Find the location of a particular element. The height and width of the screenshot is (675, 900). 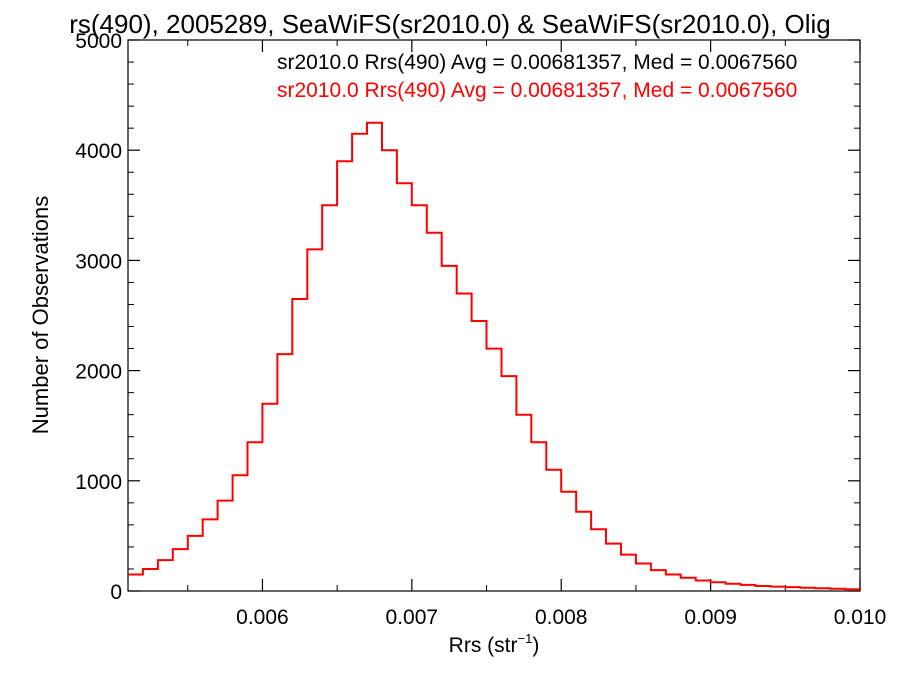

y-tick-label: 1000 is located at coordinates (98, 482).